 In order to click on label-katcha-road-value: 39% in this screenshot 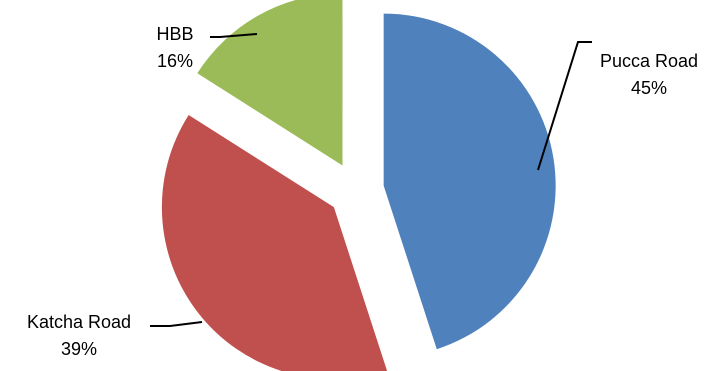, I will do `click(79, 349)`.